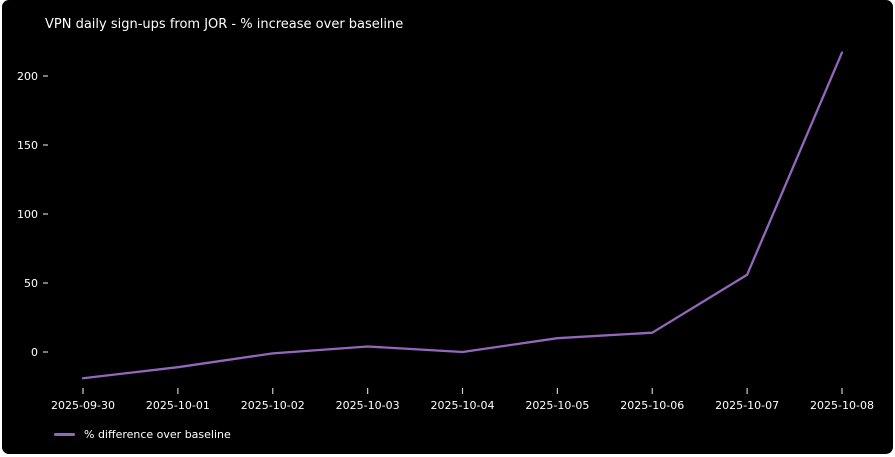 The height and width of the screenshot is (457, 895). What do you see at coordinates (273, 405) in the screenshot?
I see `x-tick-label: 2025-10-02` at bounding box center [273, 405].